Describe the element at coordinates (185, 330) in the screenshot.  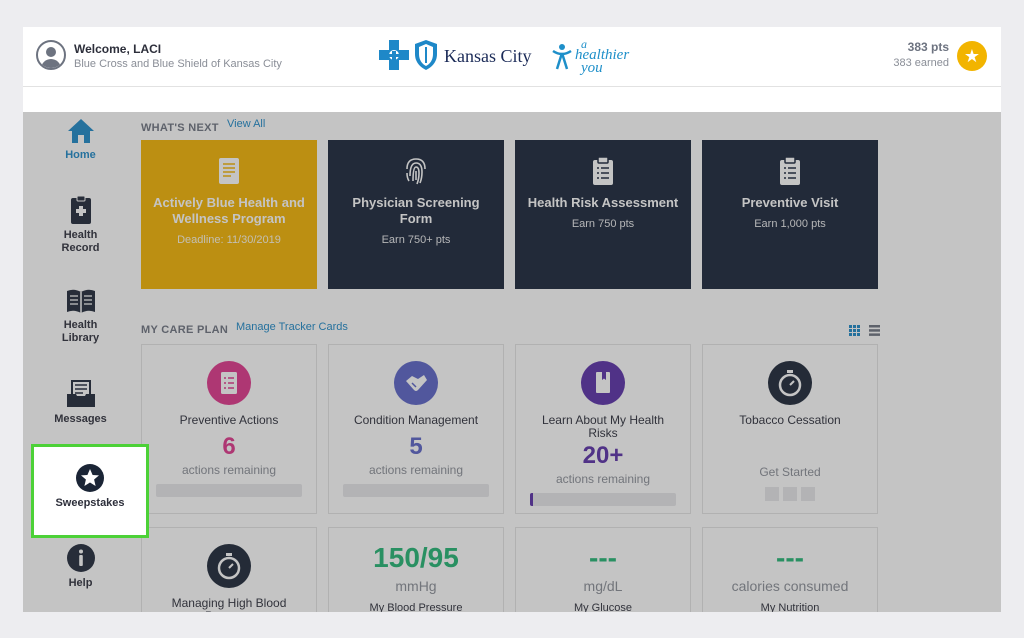
I see `care-plan-heading: MY CARE PLAN` at that location.